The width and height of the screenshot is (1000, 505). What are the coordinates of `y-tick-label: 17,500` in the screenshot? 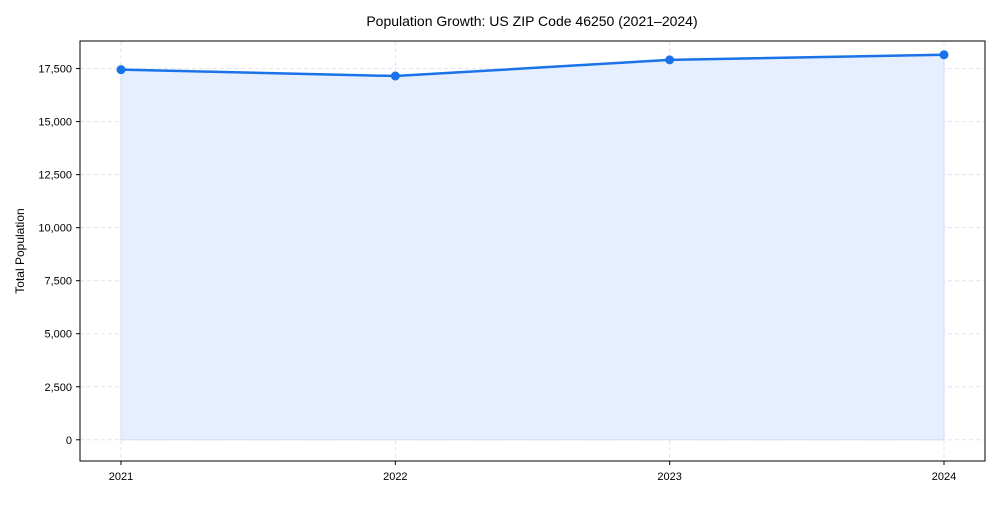 It's located at (55, 70).